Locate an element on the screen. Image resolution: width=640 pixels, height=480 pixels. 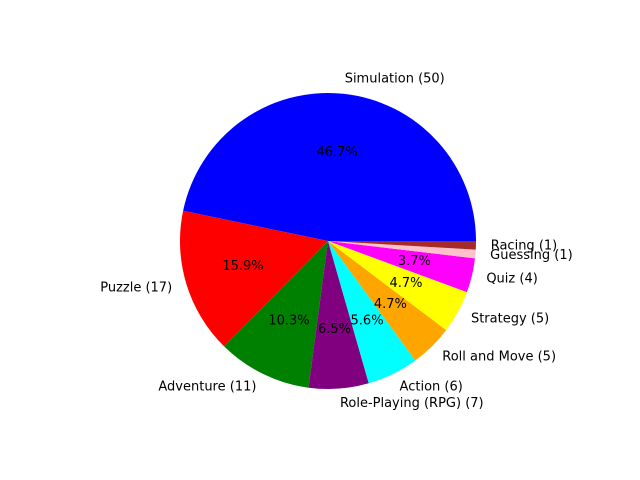
percent-label-adventure-11: 10.3% is located at coordinates (288, 320).